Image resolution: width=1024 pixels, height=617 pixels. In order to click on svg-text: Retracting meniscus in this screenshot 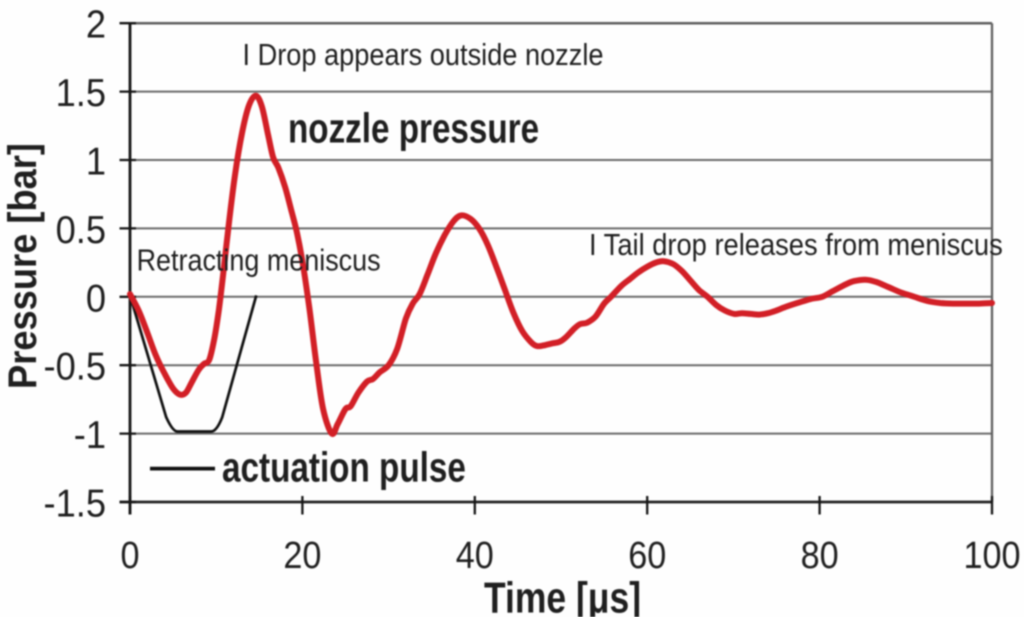, I will do `click(259, 261)`.